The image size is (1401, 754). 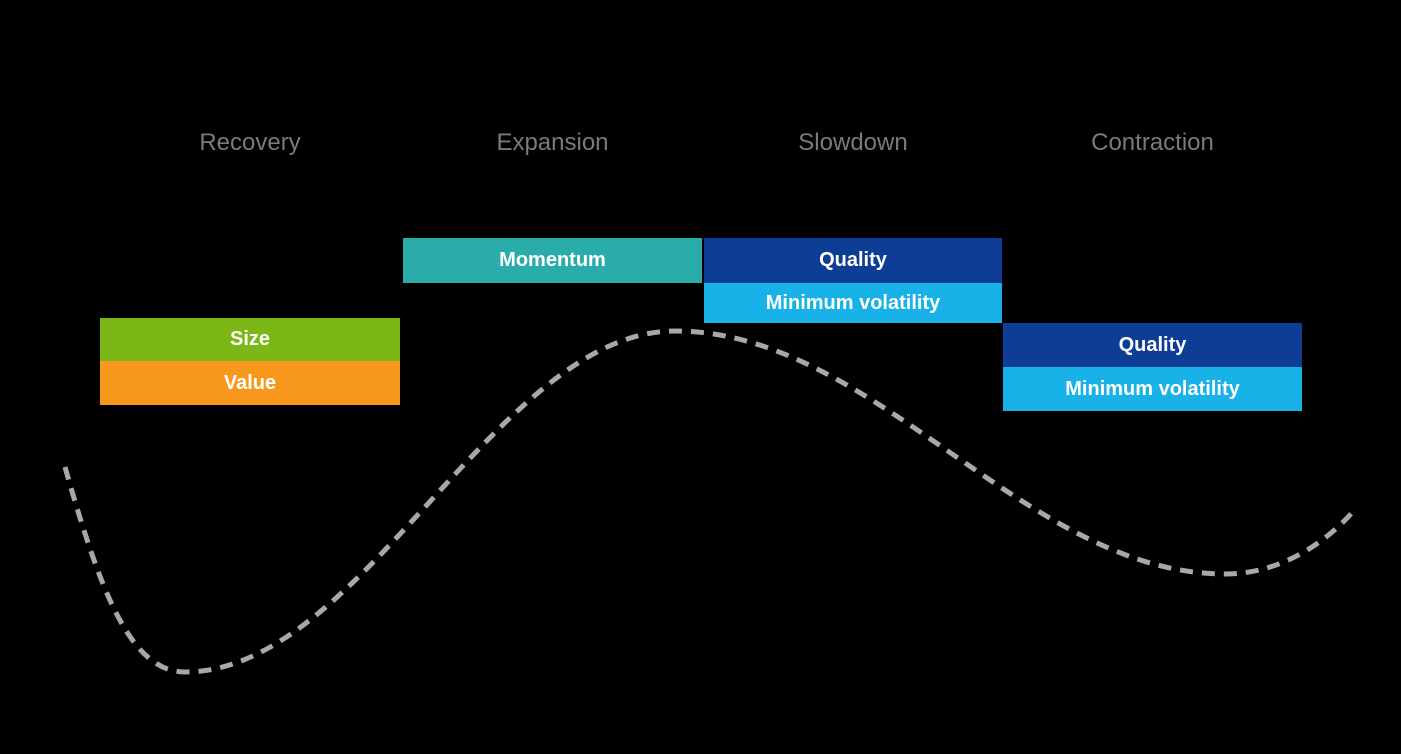 What do you see at coordinates (853, 260) in the screenshot?
I see `factor-bar-quality-slowdown: Quality` at bounding box center [853, 260].